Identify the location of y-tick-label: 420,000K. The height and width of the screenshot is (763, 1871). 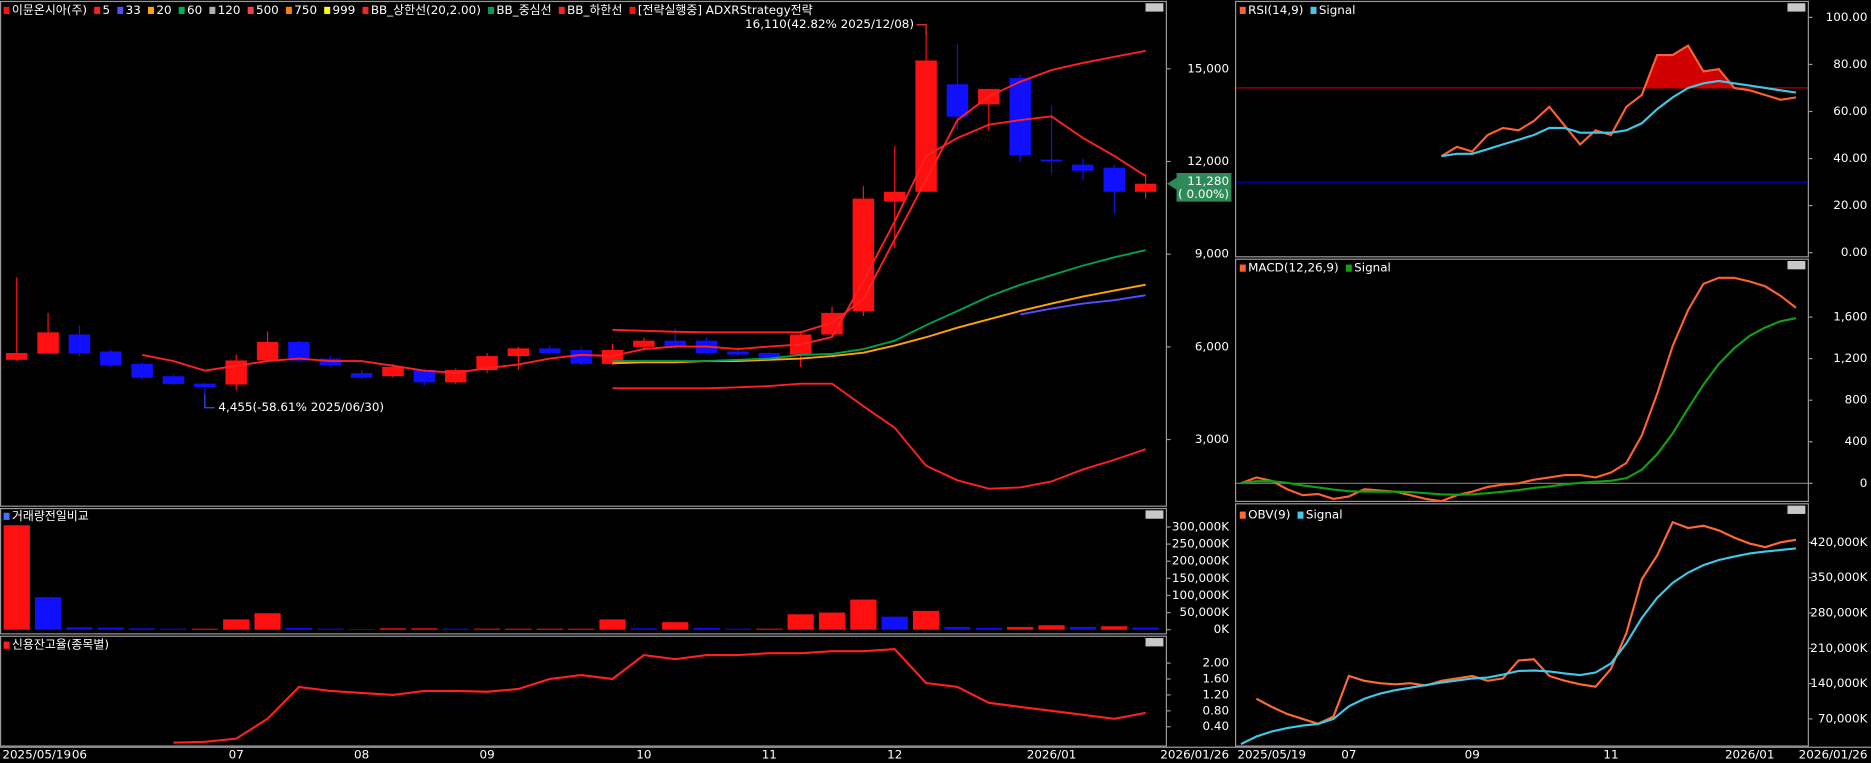
(1839, 542).